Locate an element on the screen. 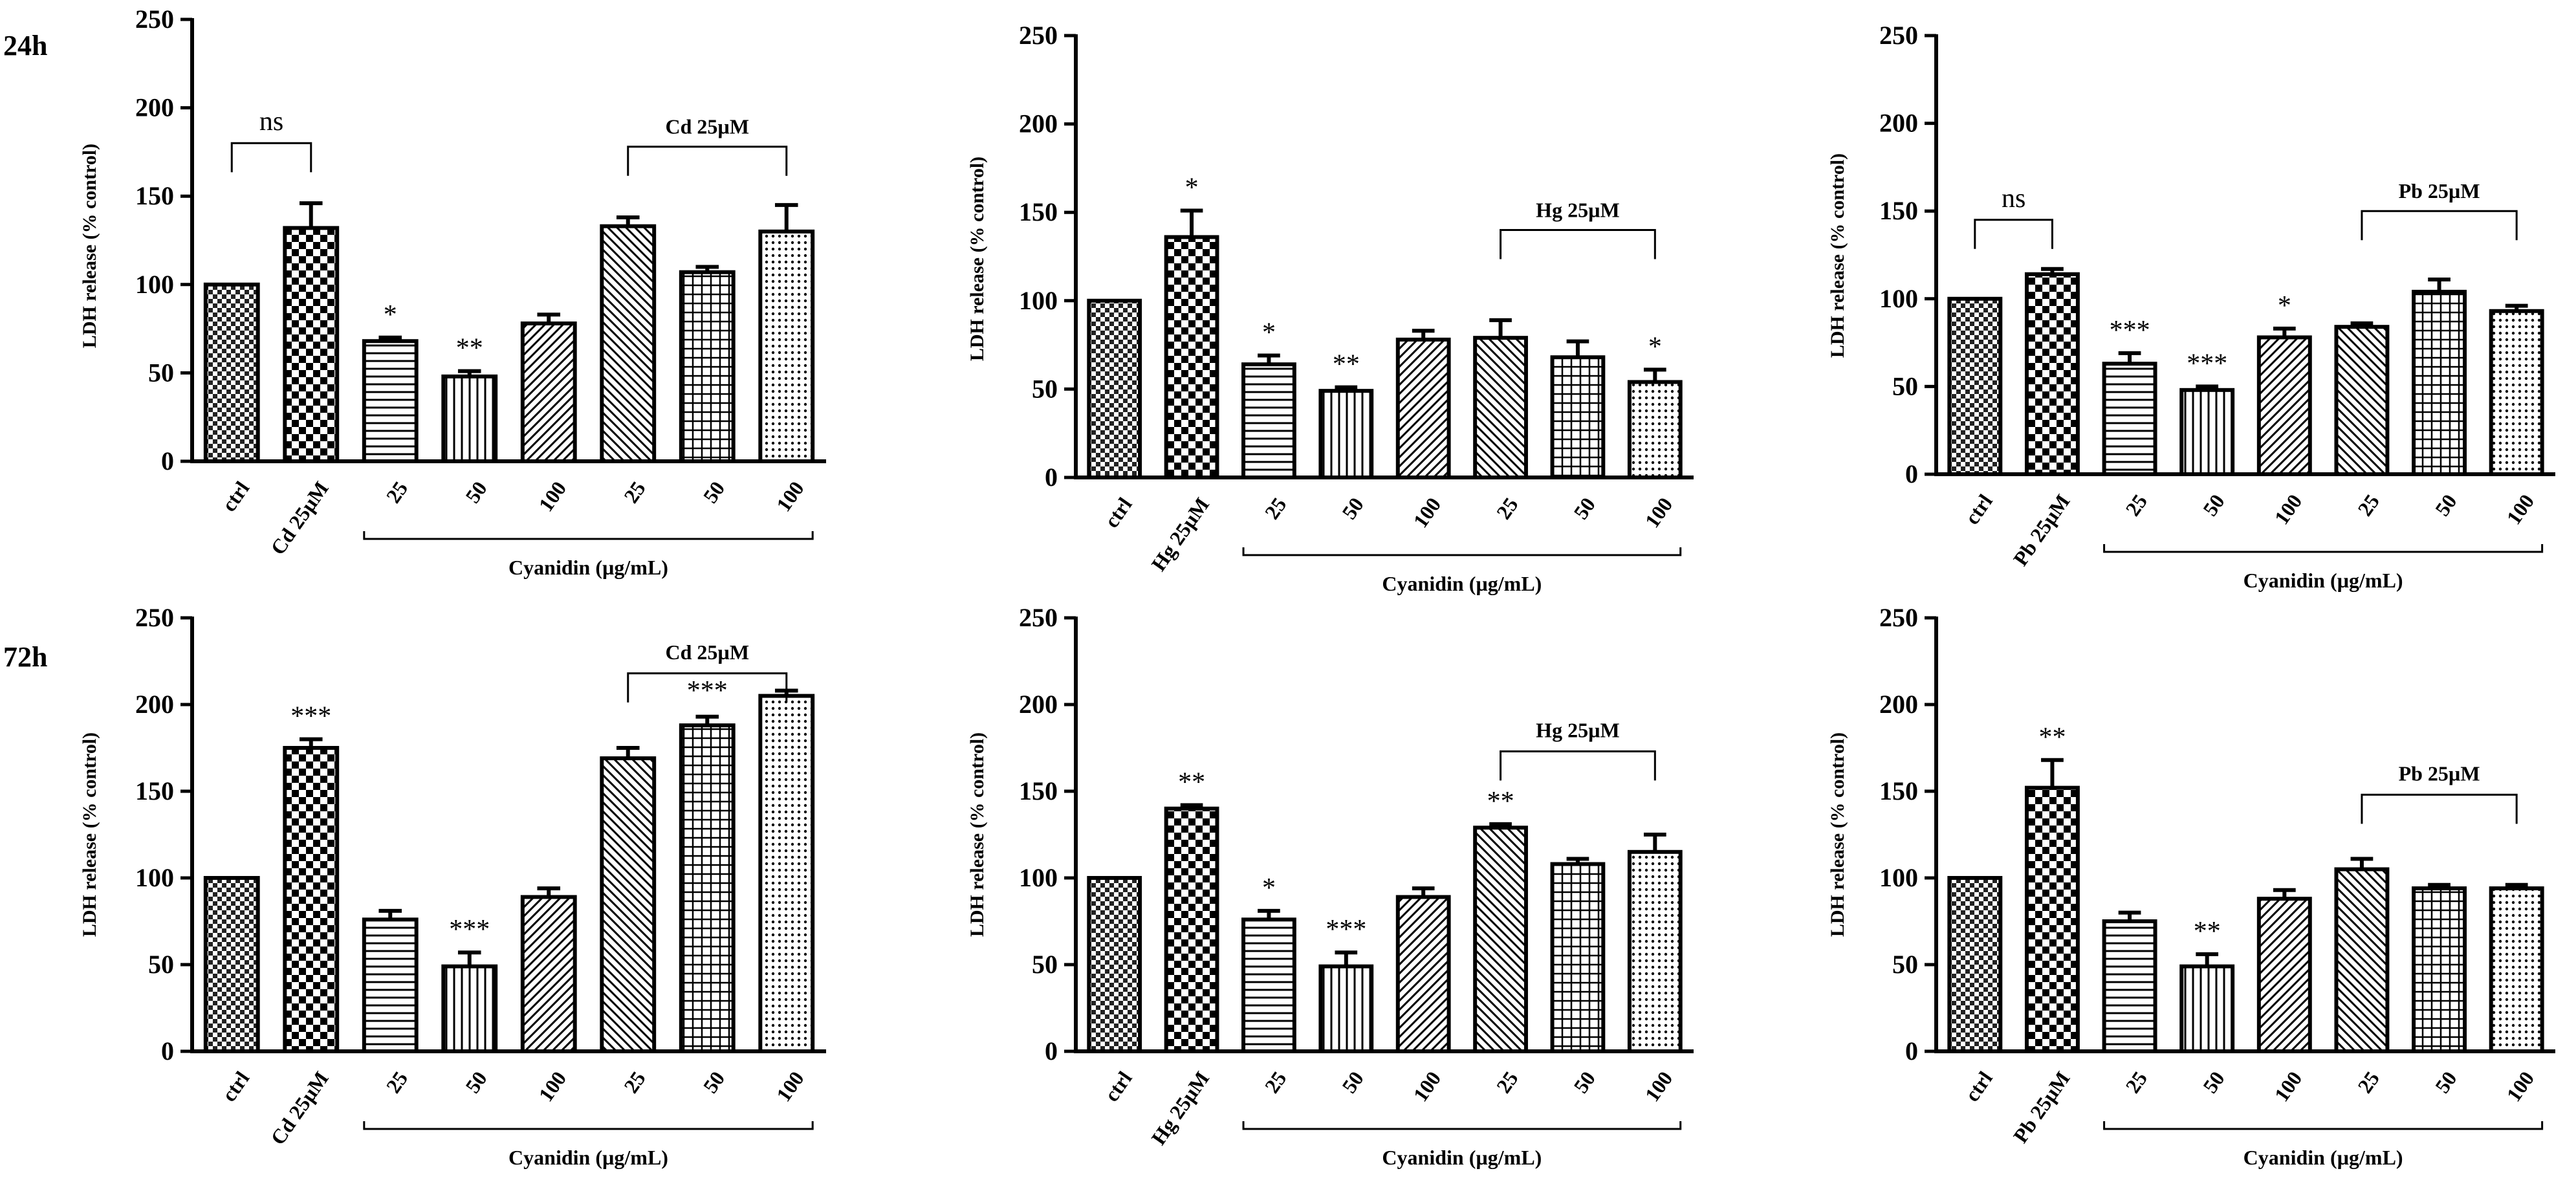 This screenshot has height=1182, width=2576. x-tick-label: Pb 25µM is located at coordinates (2042, 1107).